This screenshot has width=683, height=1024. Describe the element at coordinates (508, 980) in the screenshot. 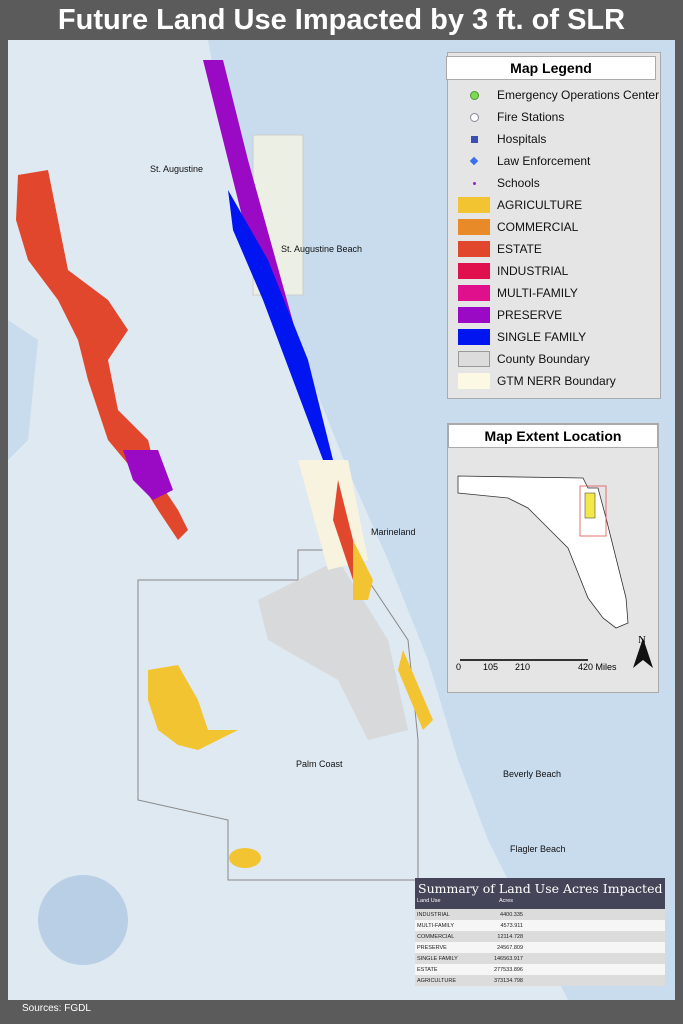

I see `cell: 373134.798` at that location.